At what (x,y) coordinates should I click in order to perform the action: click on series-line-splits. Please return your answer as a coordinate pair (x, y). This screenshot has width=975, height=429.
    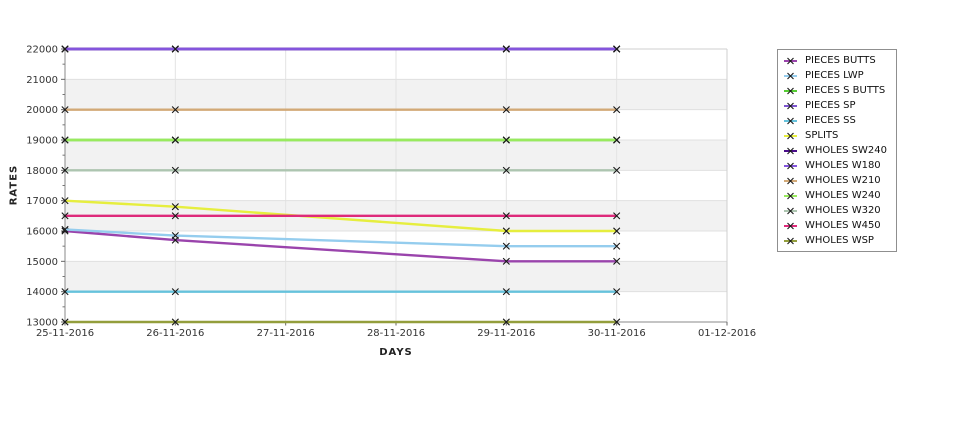
    Looking at the image, I should click on (340, 216).